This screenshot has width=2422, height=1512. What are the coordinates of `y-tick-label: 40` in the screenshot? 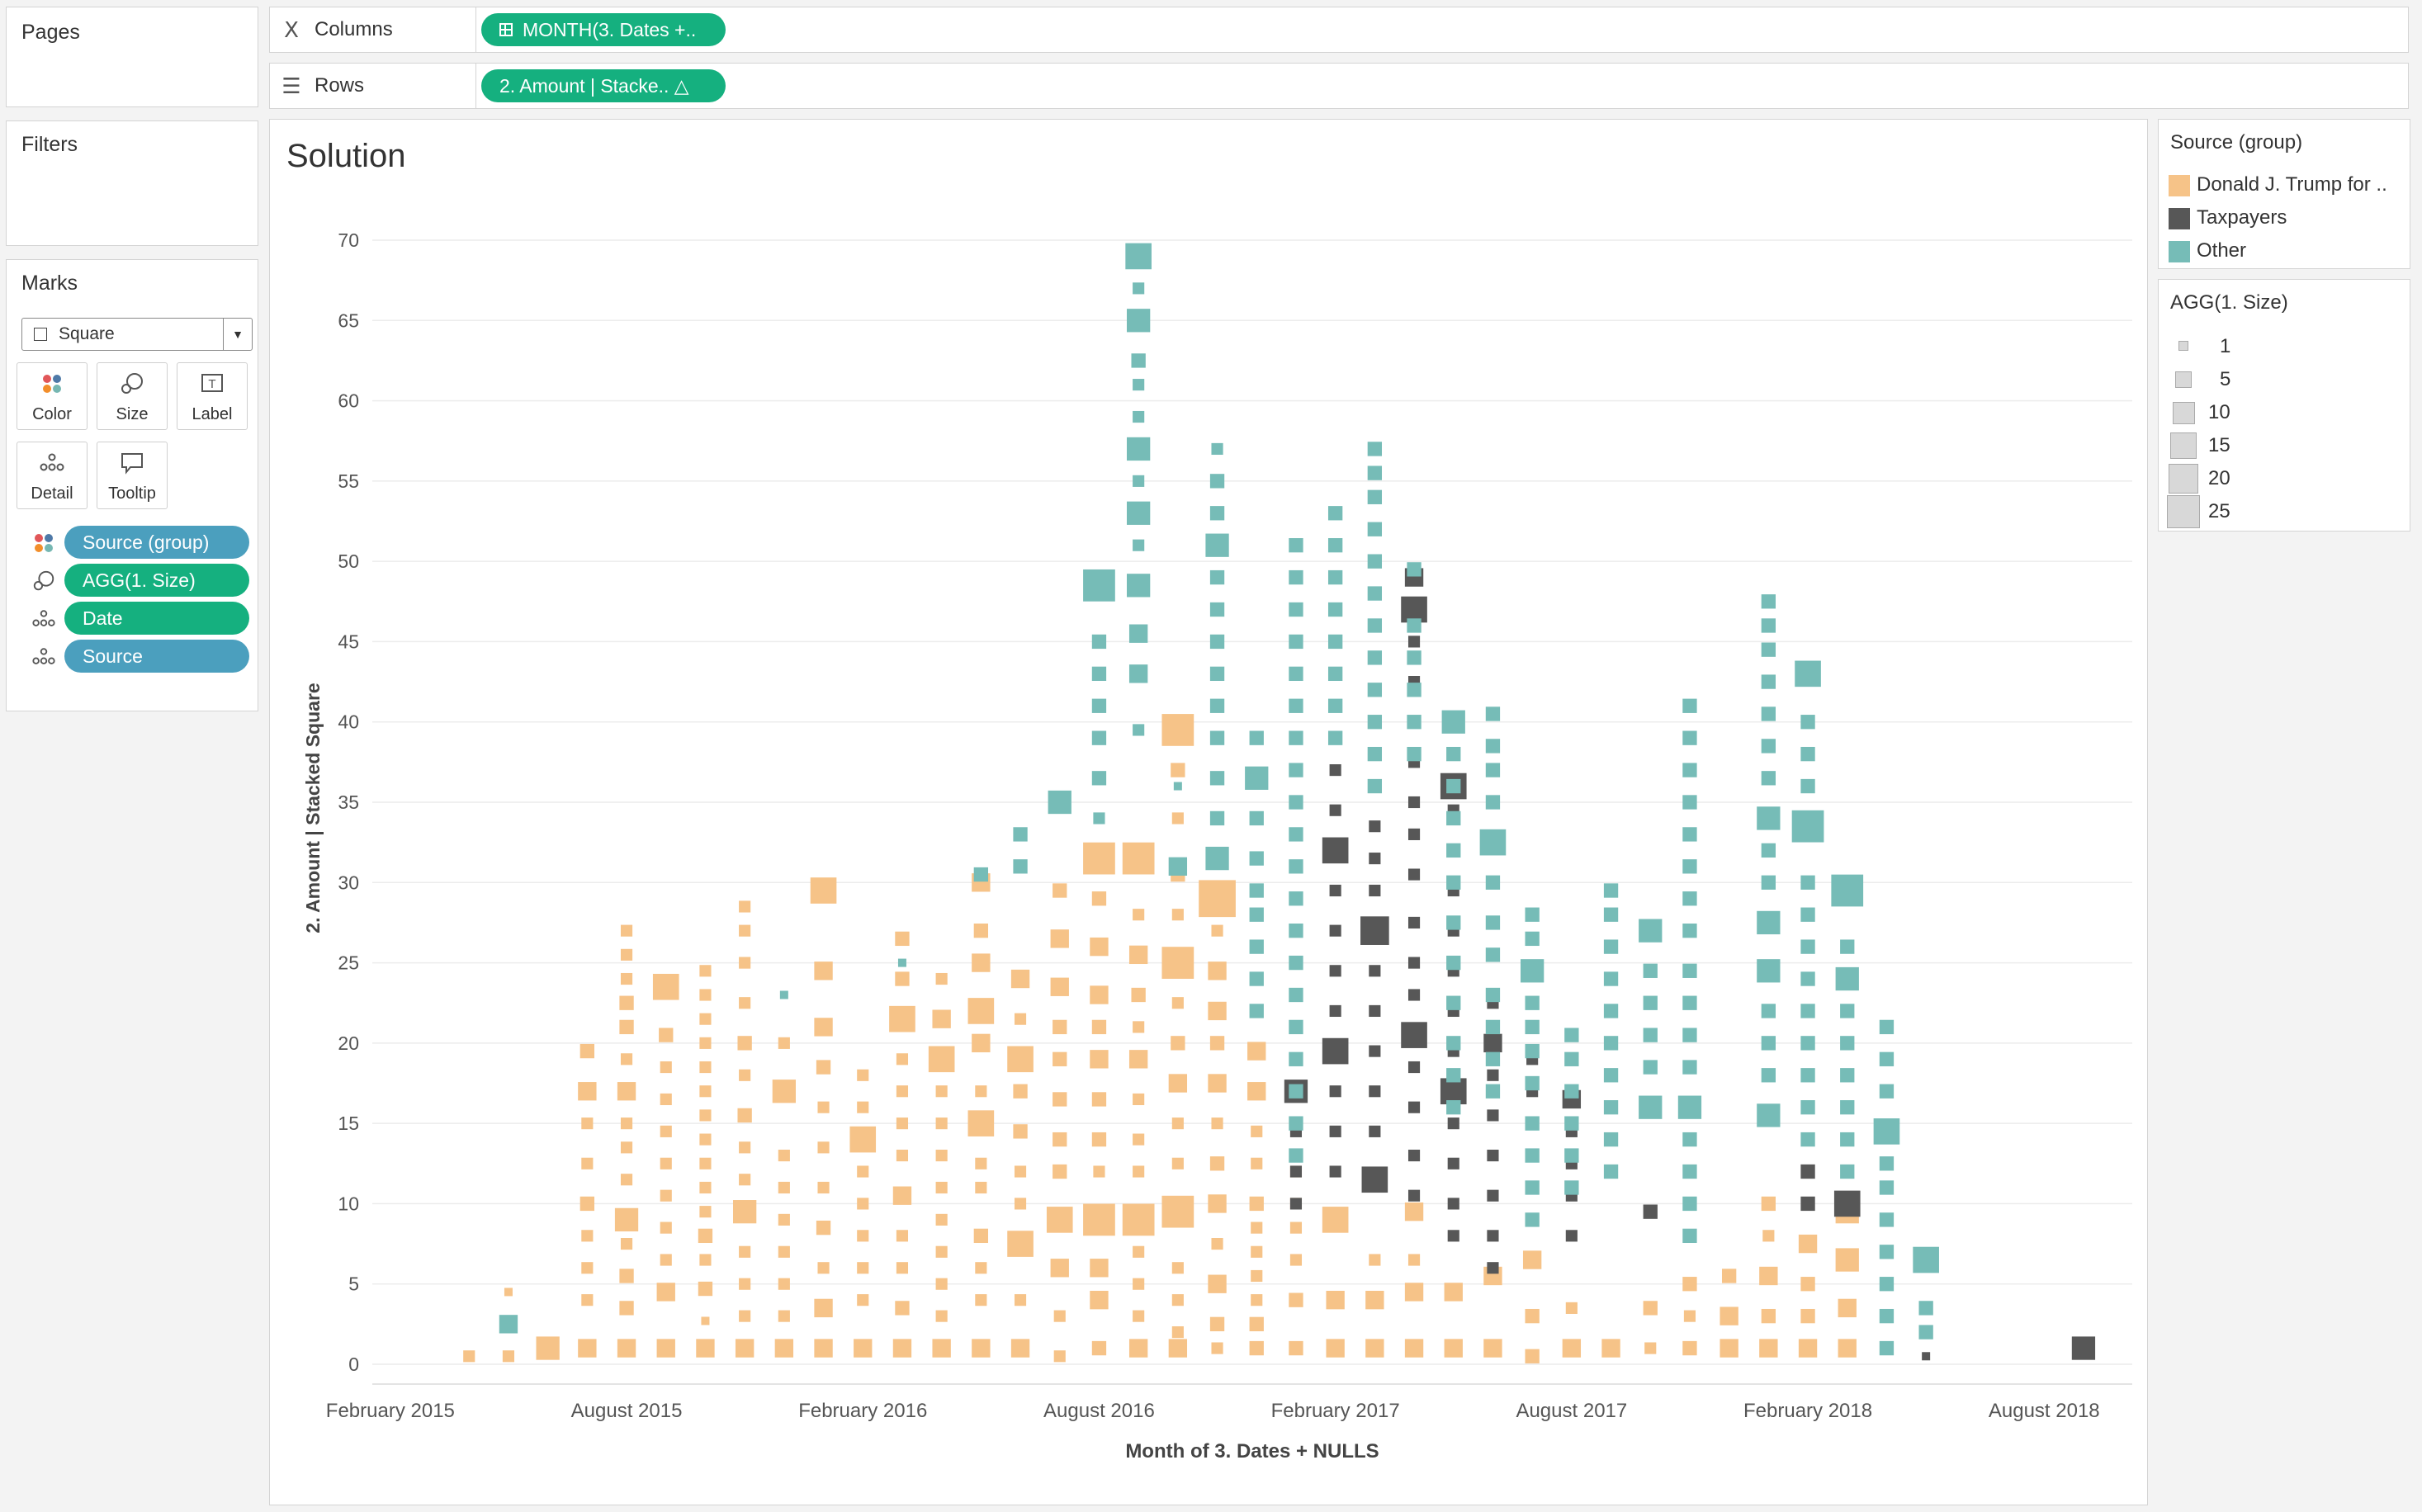 It's located at (348, 722).